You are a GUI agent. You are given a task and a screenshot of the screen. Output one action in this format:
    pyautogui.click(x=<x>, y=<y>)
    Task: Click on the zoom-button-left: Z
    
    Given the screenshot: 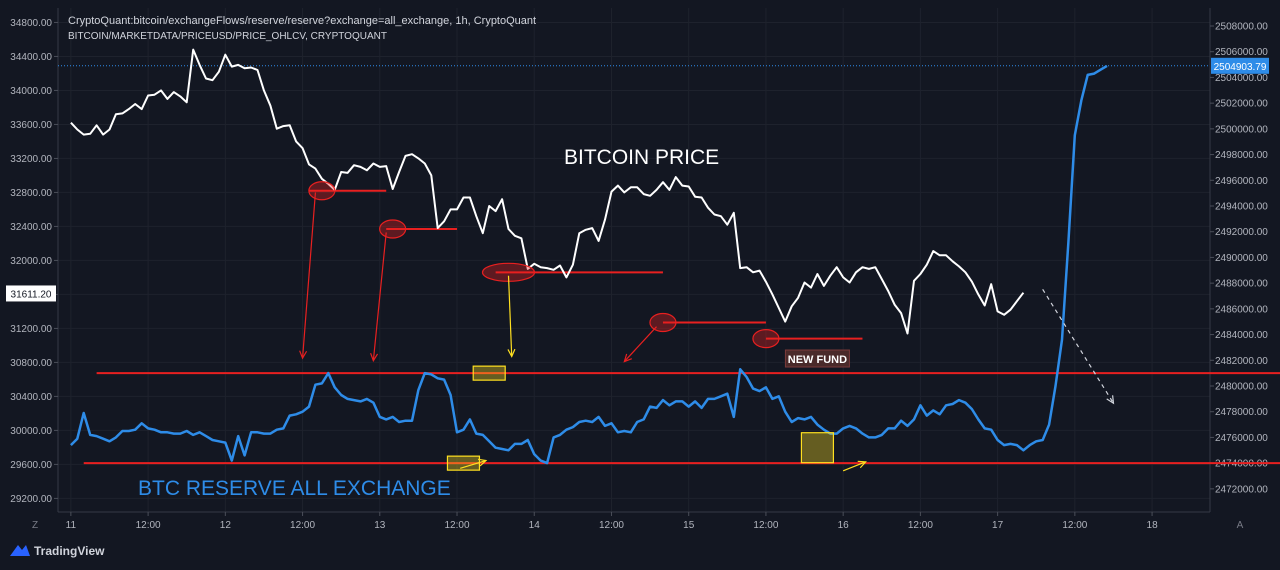 What is the action you would take?
    pyautogui.click(x=35, y=524)
    